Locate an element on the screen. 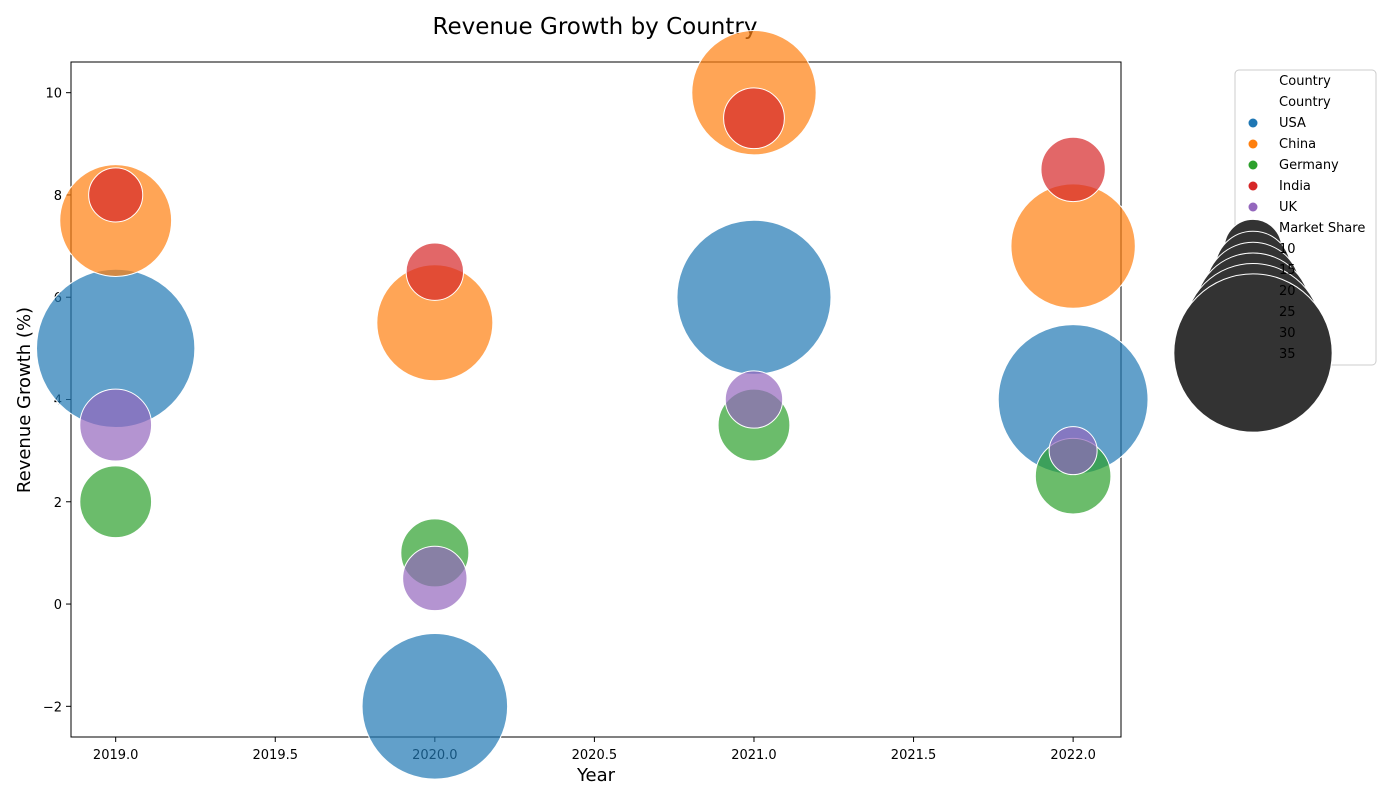 This screenshot has width=1400, height=804. y-axis-title: Revenue Growth (%) is located at coordinates (24, 400).